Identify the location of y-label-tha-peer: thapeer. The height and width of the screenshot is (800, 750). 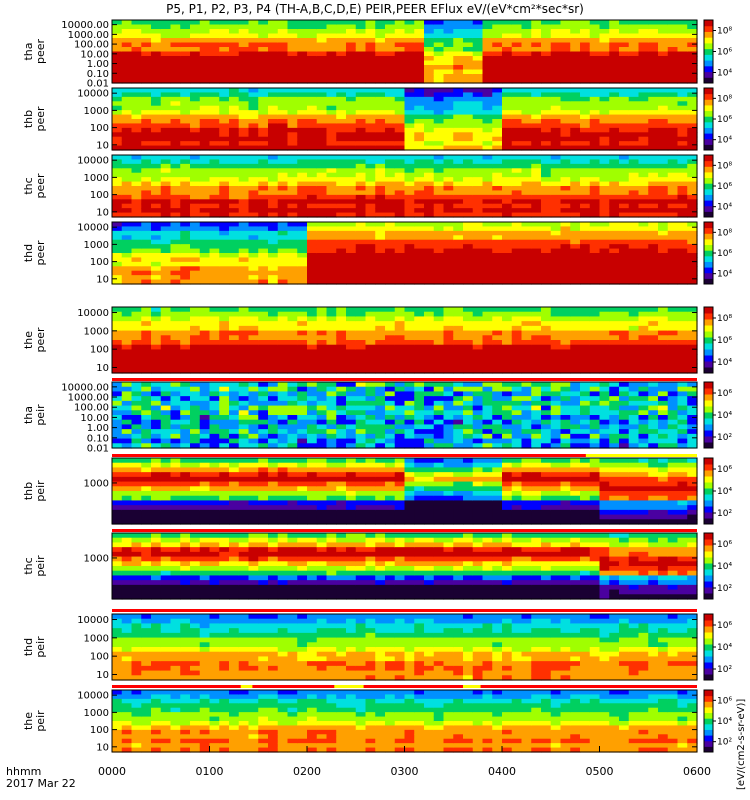
(34, 52).